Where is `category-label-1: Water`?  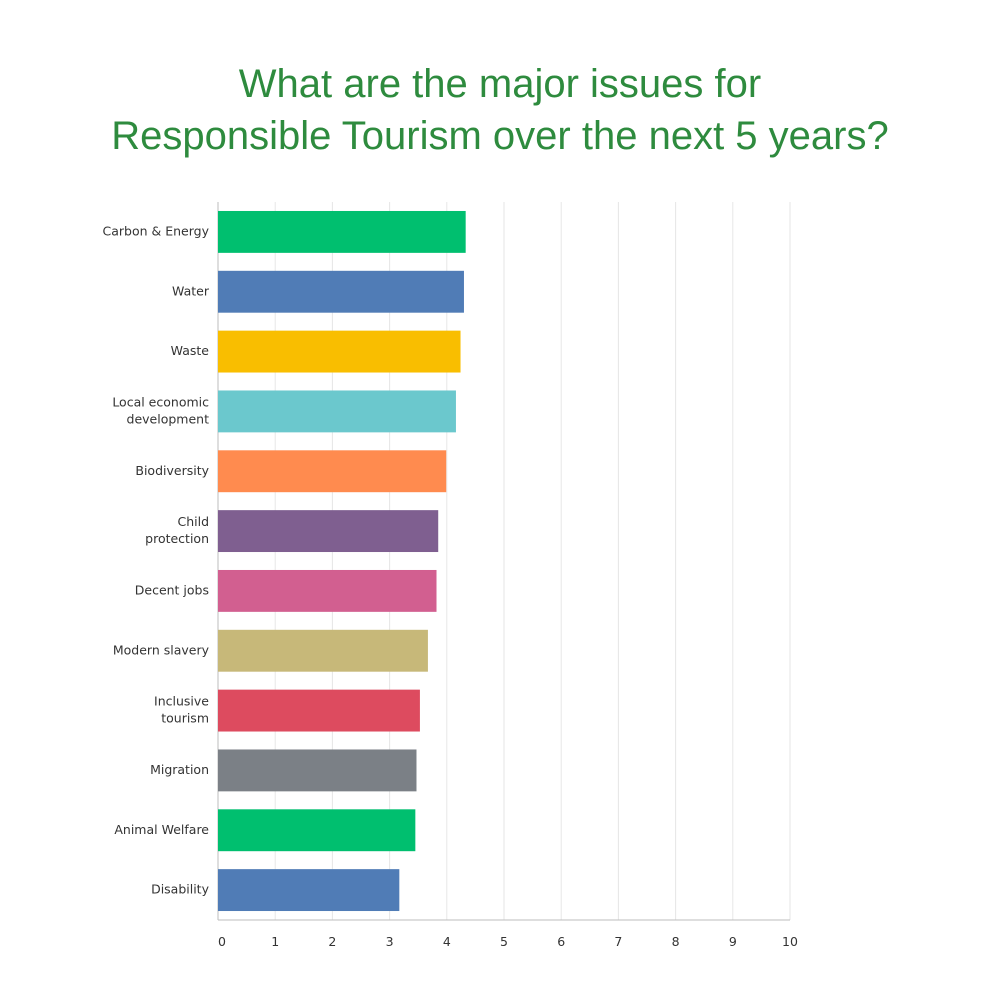 category-label-1: Water is located at coordinates (191, 290).